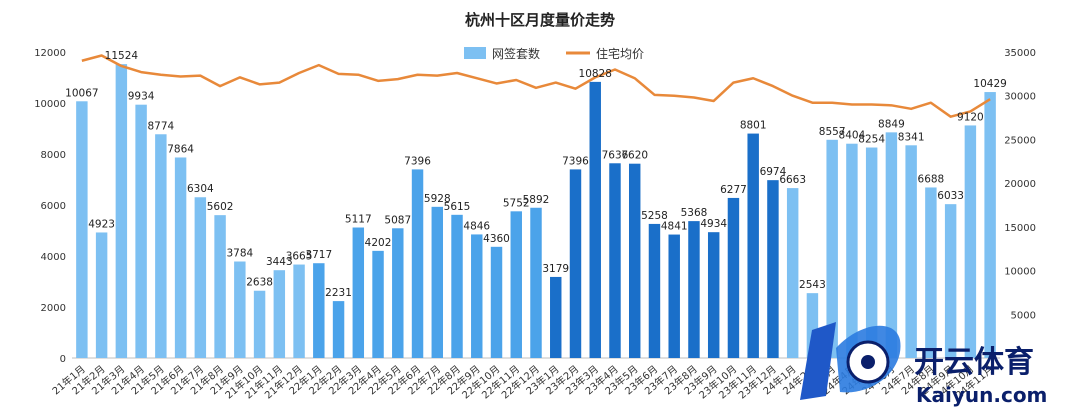 The height and width of the screenshot is (419, 1080). I want to click on bar-data-label: 5892, so click(536, 200).